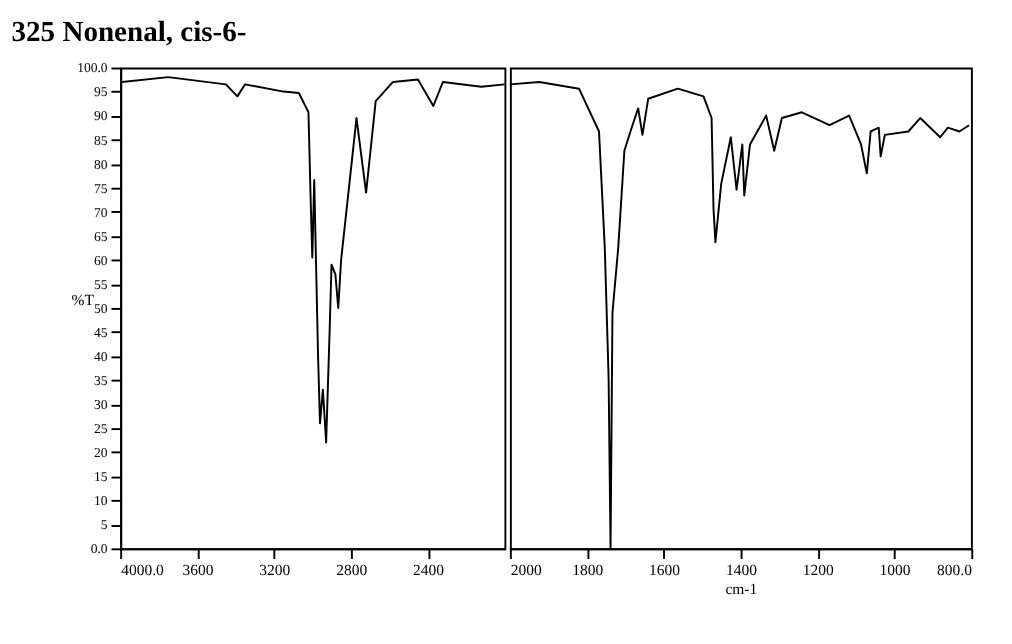 The image size is (1012, 644). Describe the element at coordinates (198, 569) in the screenshot. I see `x-tick-label: 3600` at that location.